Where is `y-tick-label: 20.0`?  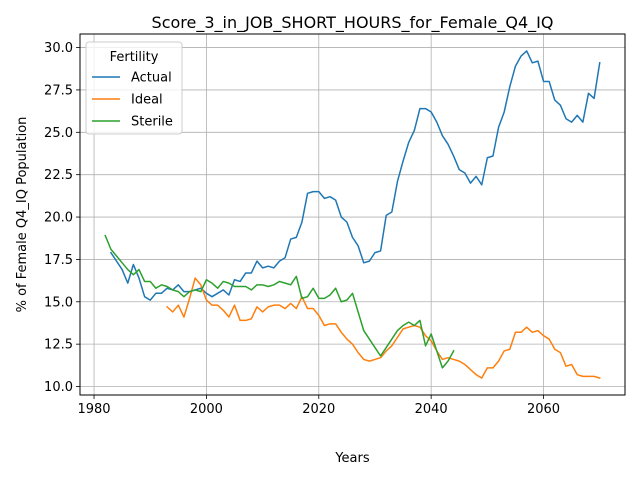 y-tick-label: 20.0 is located at coordinates (58, 218).